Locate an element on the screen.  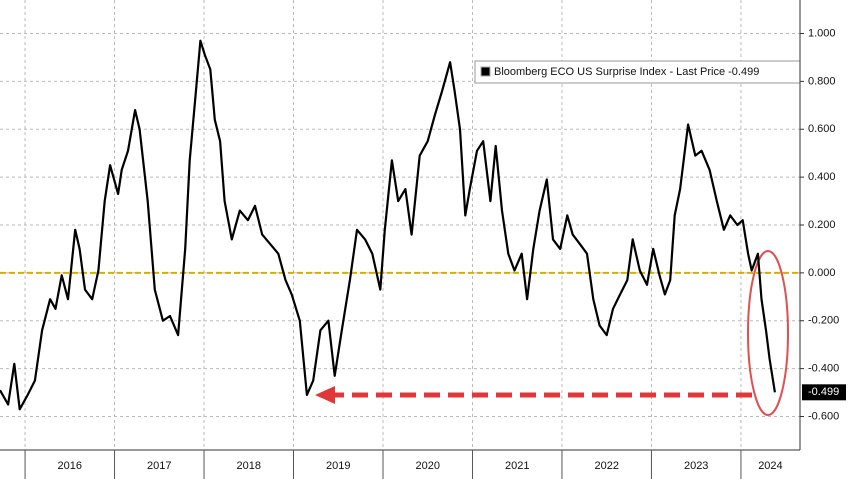
y-tick-label: 0.400 is located at coordinates (822, 177).